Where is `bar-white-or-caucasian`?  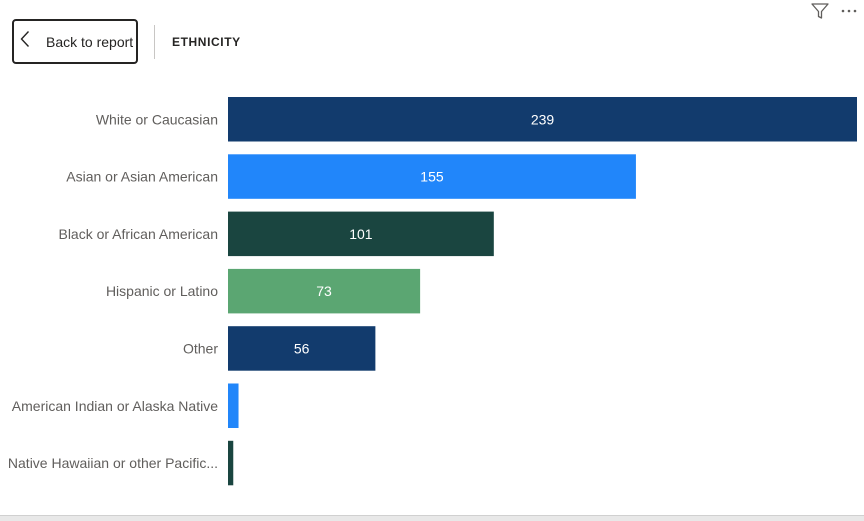 bar-white-or-caucasian is located at coordinates (542, 119).